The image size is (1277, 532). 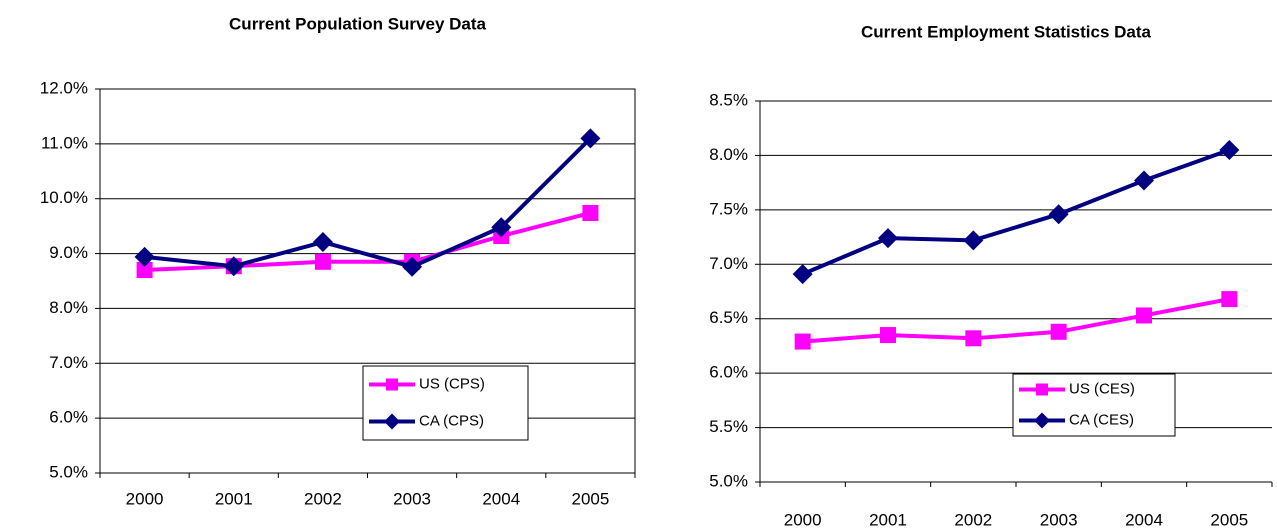 What do you see at coordinates (68, 252) in the screenshot?
I see `y-tick-label: 9.0%` at bounding box center [68, 252].